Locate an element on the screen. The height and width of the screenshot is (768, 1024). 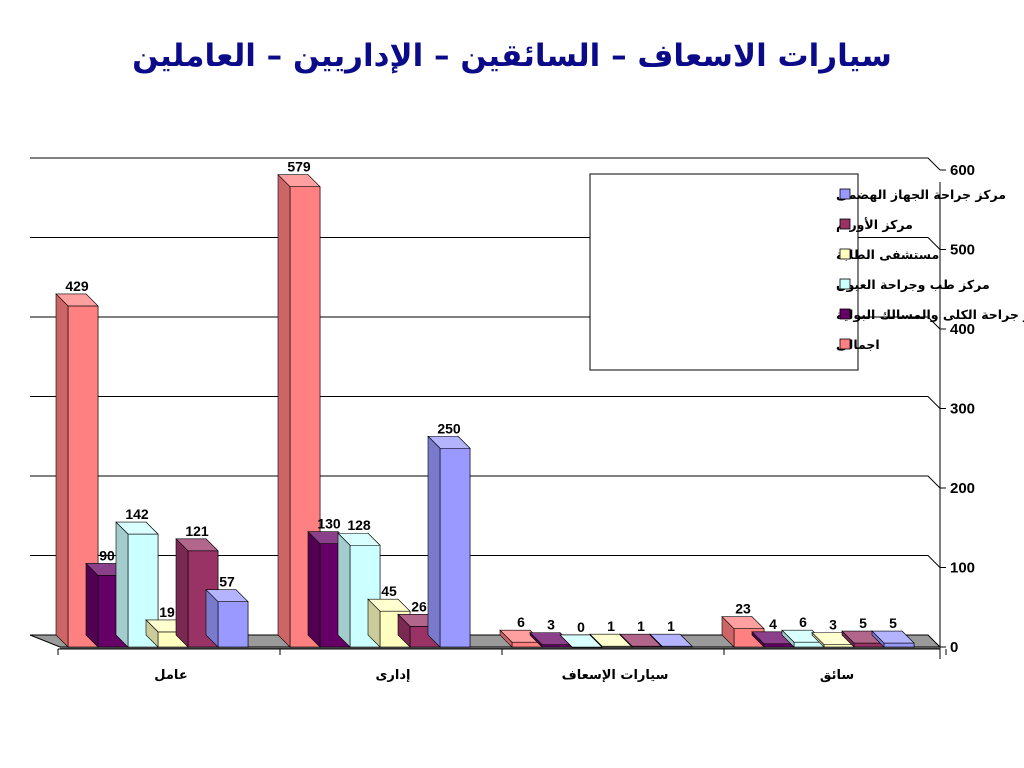
data-label: 250 is located at coordinates (449, 428).